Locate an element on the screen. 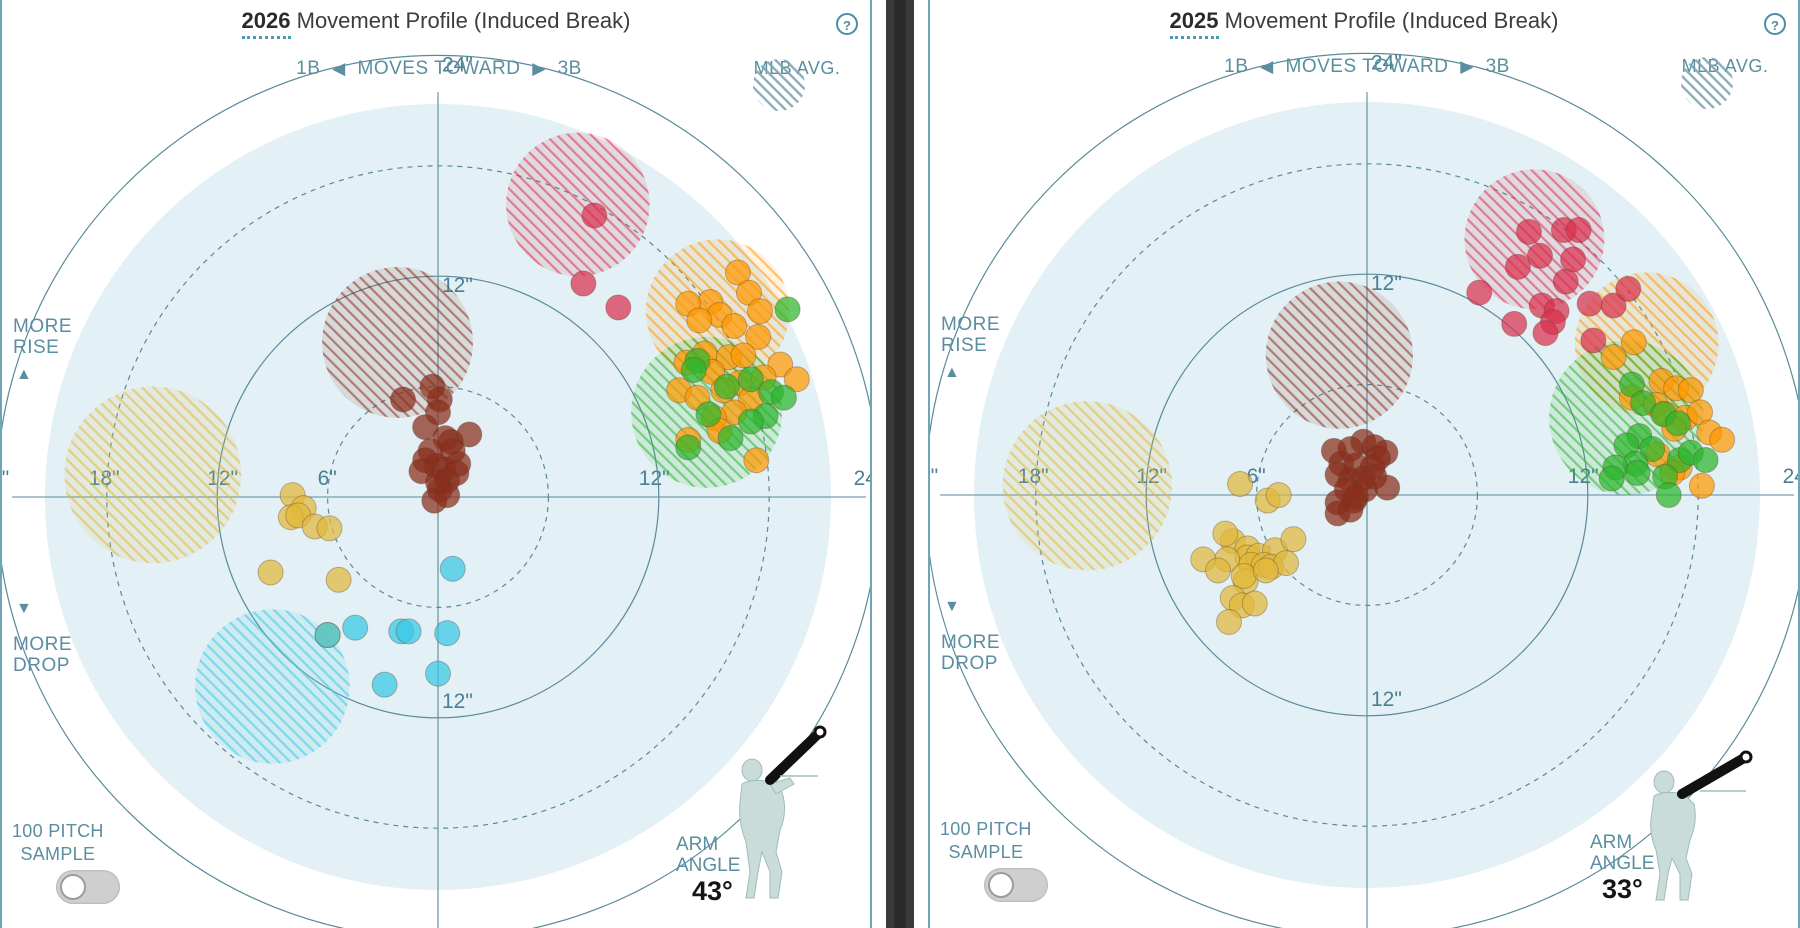  chart-year: 2025 is located at coordinates (1194, 23).